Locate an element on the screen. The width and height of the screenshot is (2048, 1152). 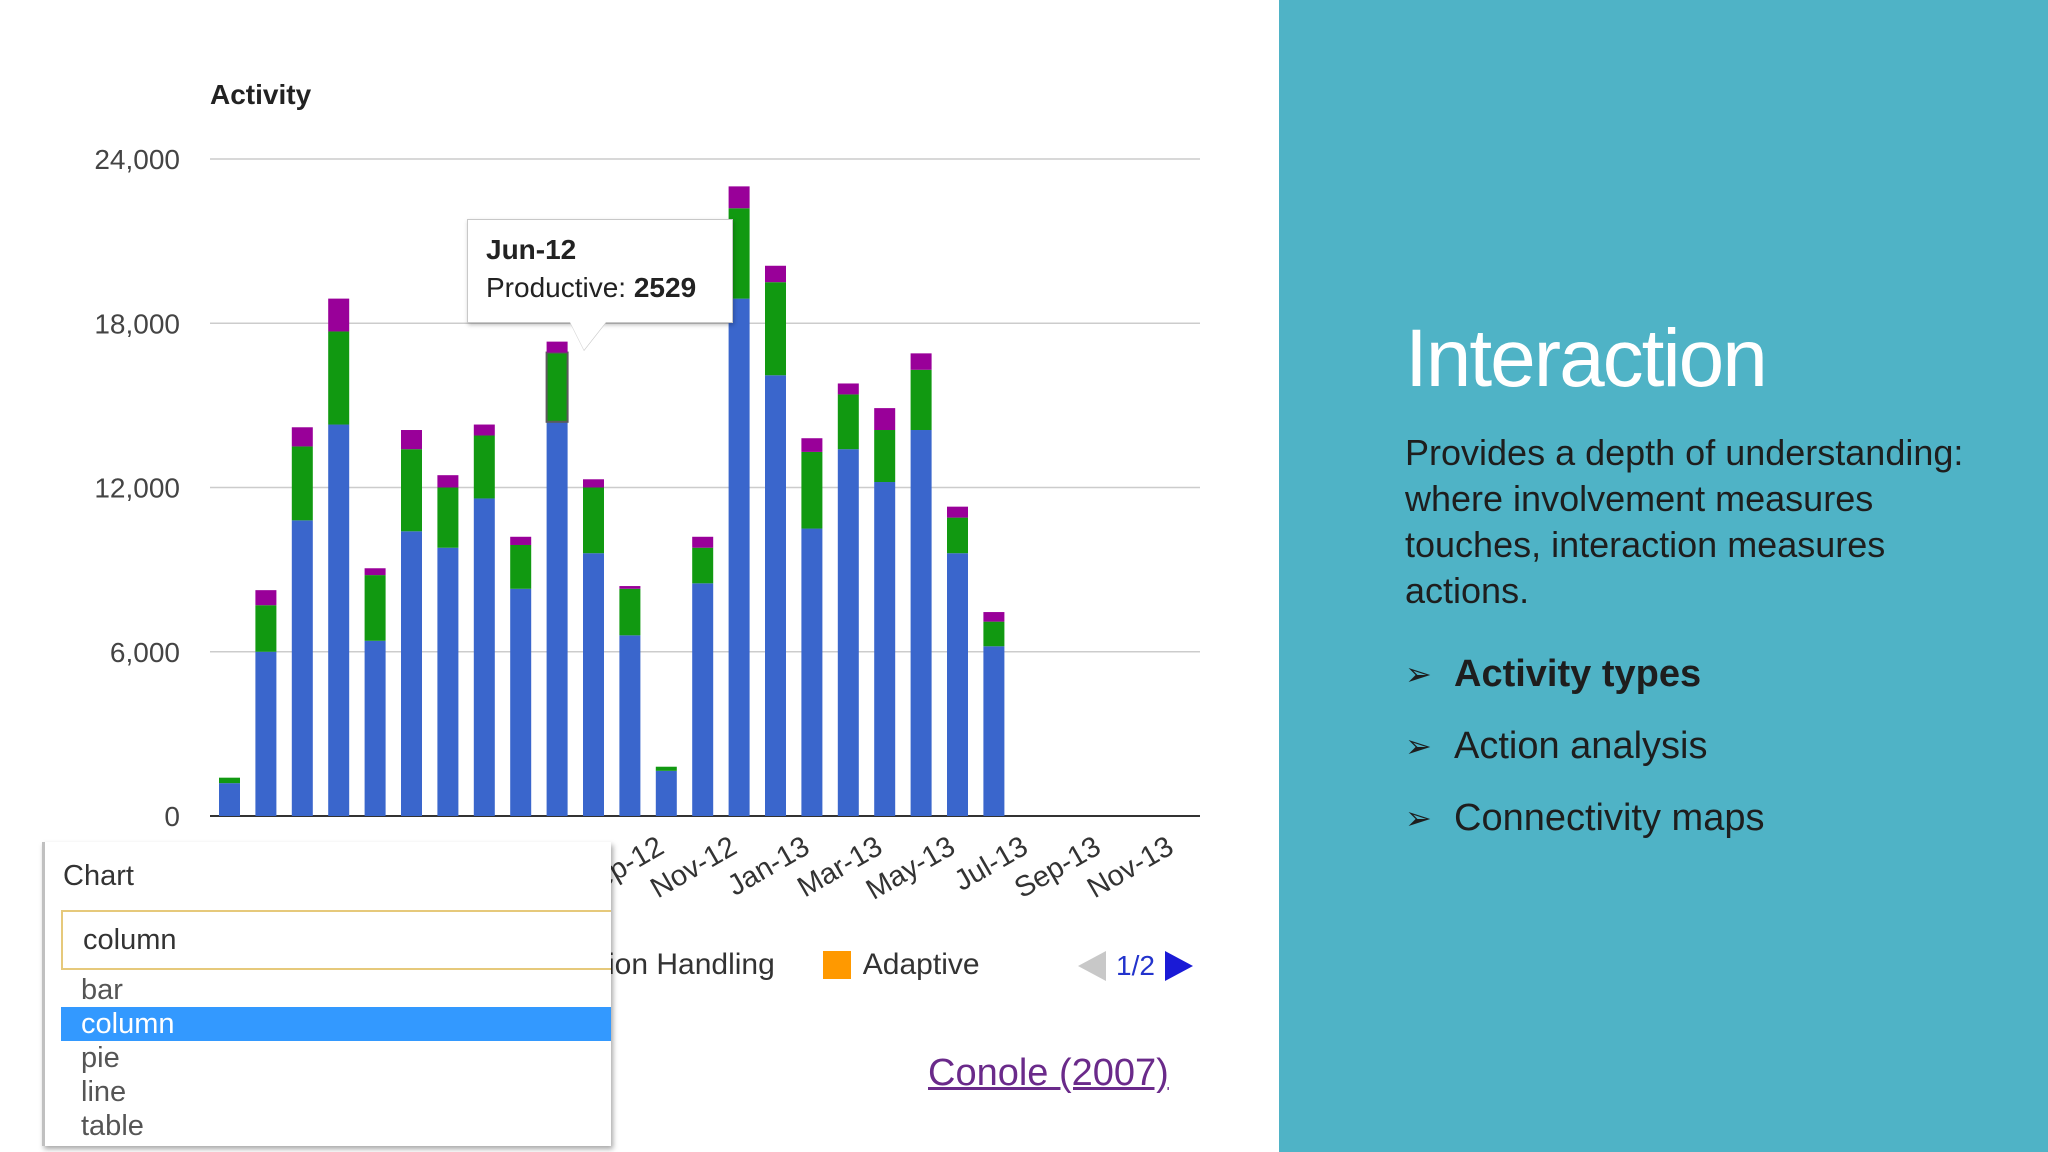
option-table: table is located at coordinates (112, 1126).